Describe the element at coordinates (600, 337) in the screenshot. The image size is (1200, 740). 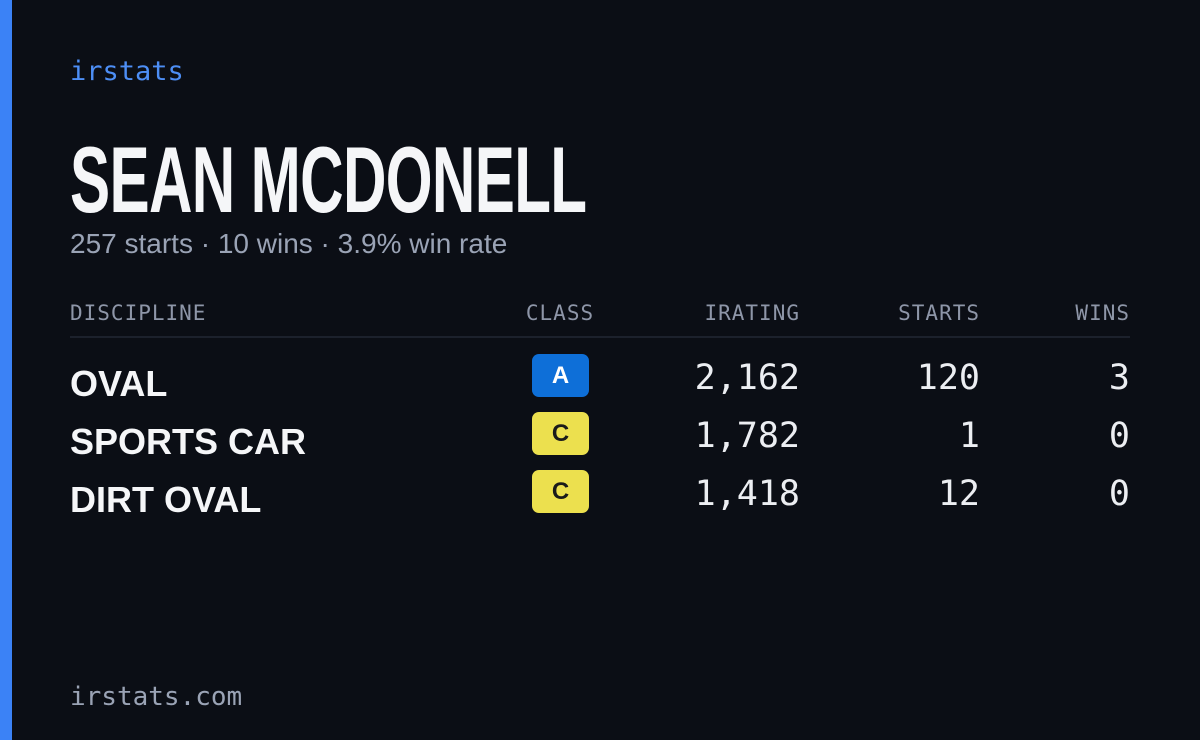
I see `header-separator` at that location.